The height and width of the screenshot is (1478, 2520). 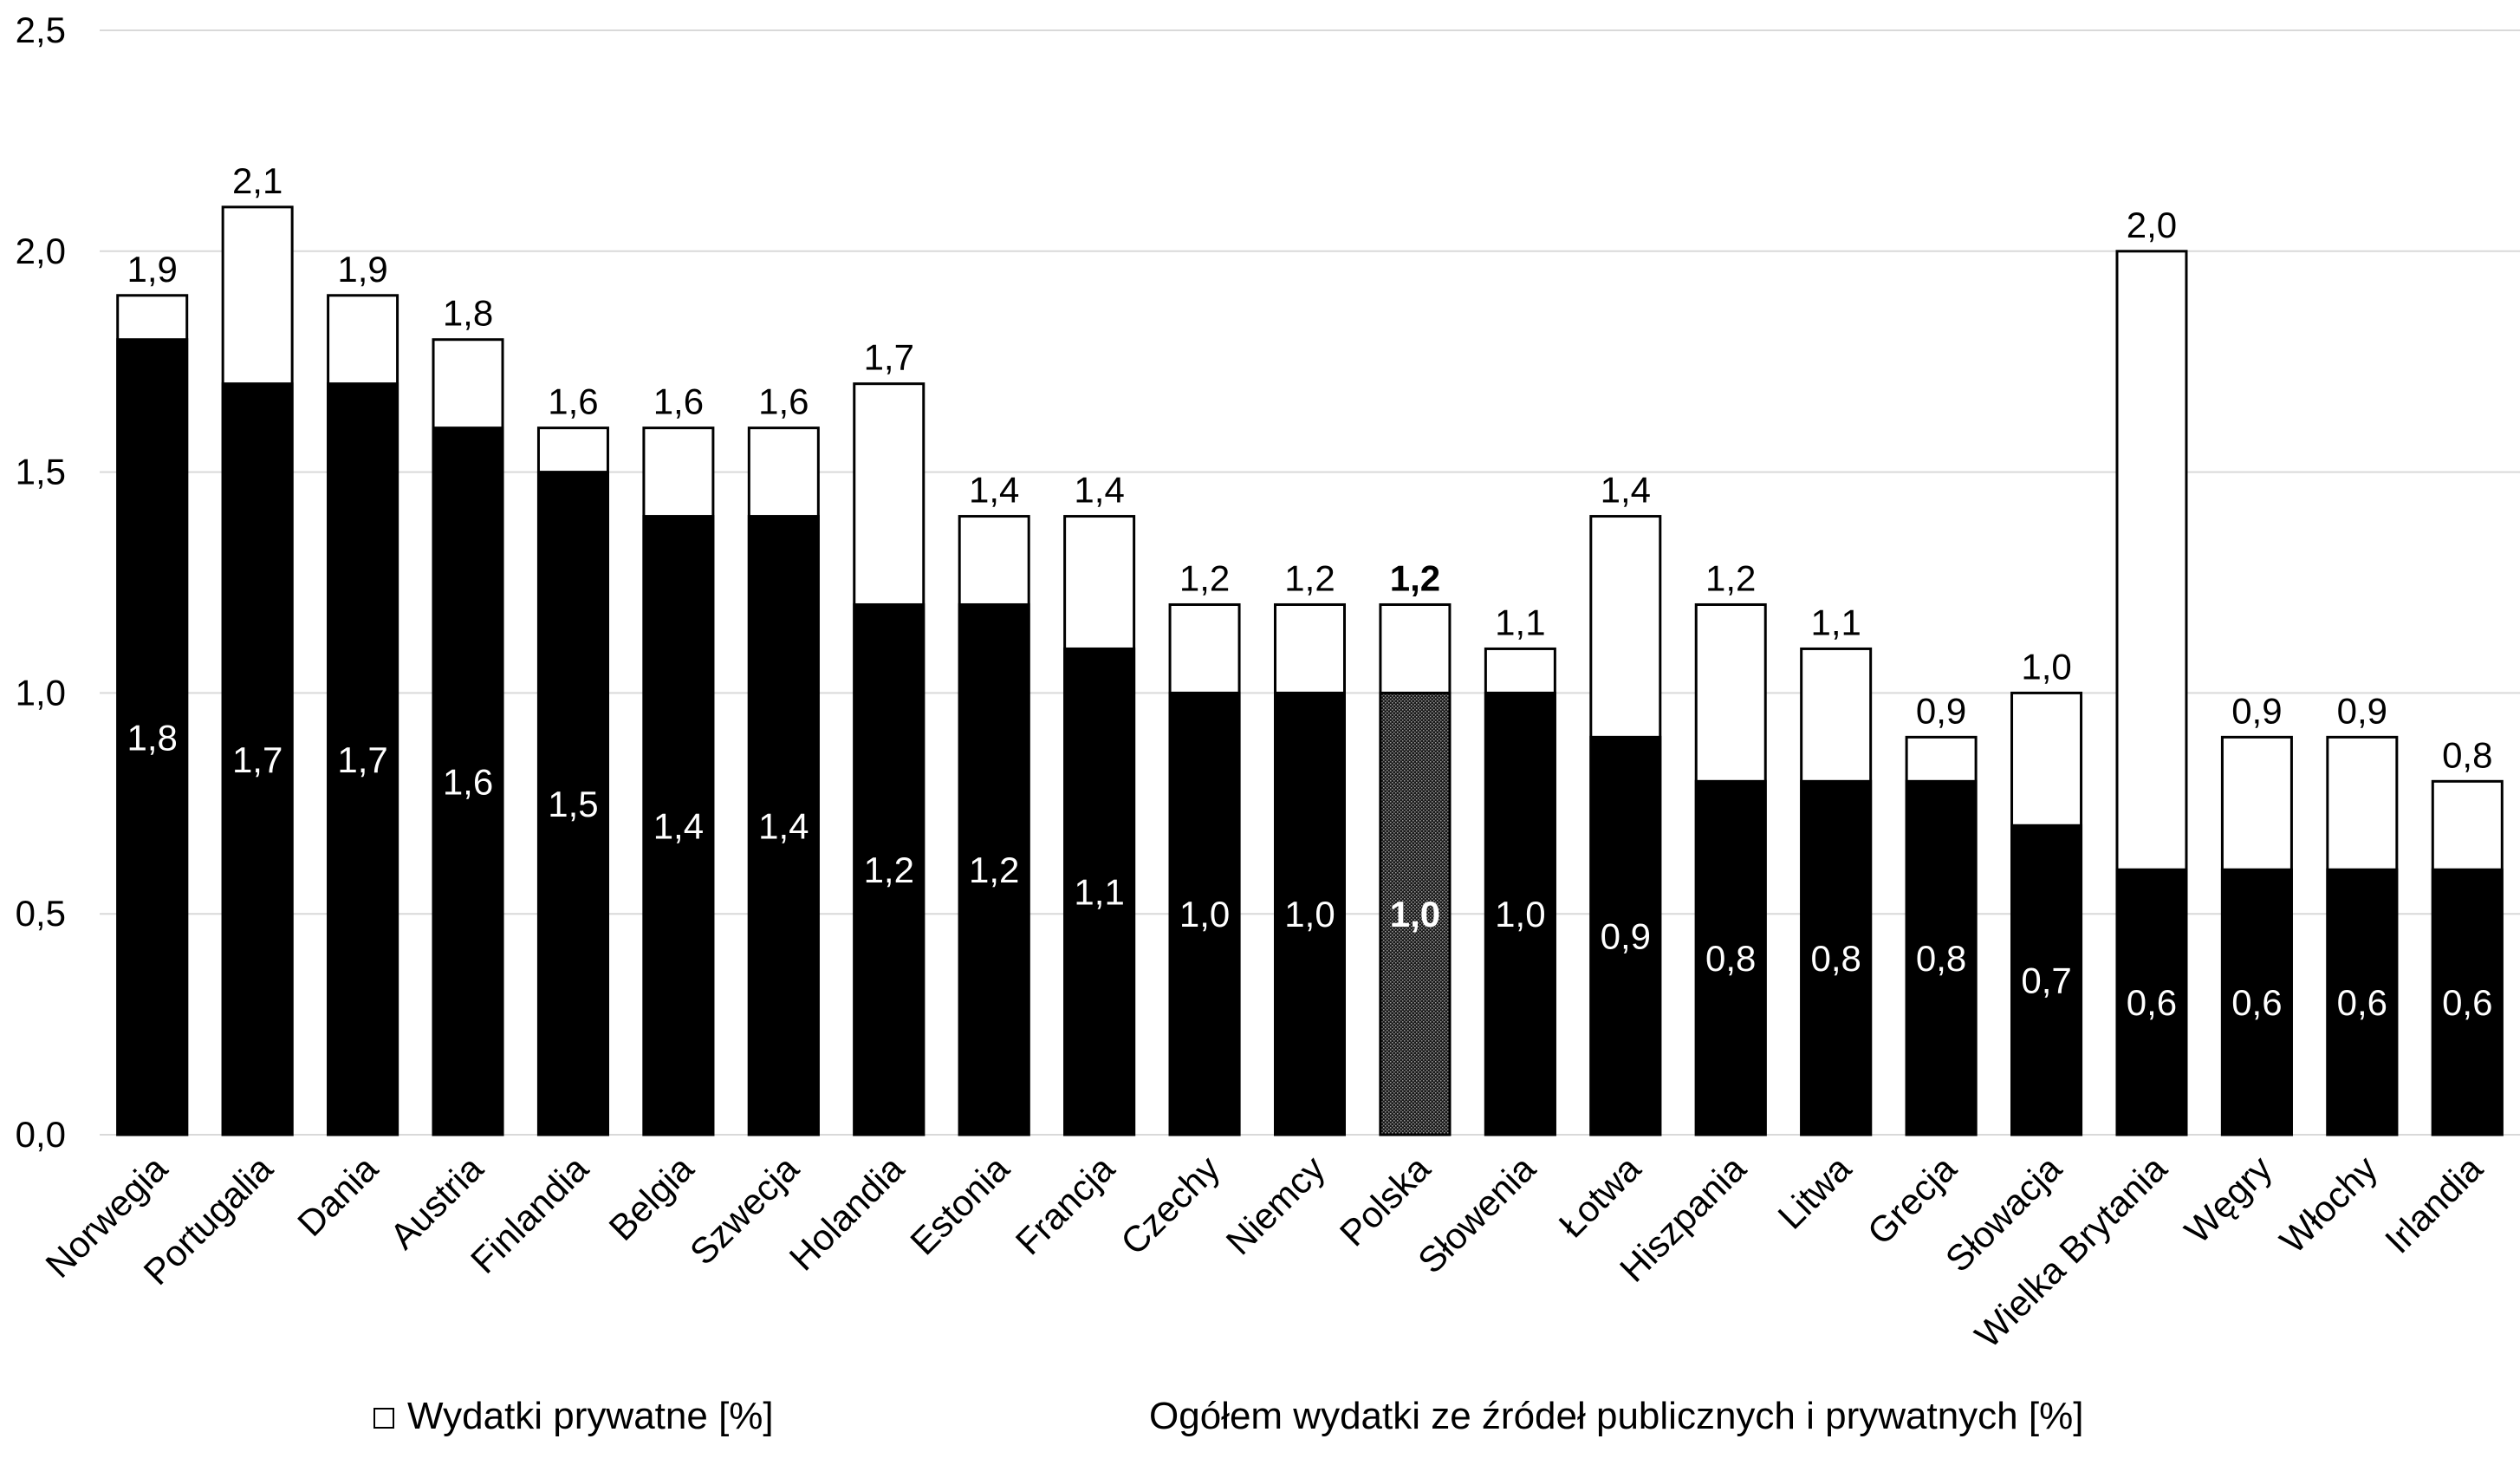 What do you see at coordinates (2467, 754) in the screenshot?
I see `data-label-total: 0,8` at bounding box center [2467, 754].